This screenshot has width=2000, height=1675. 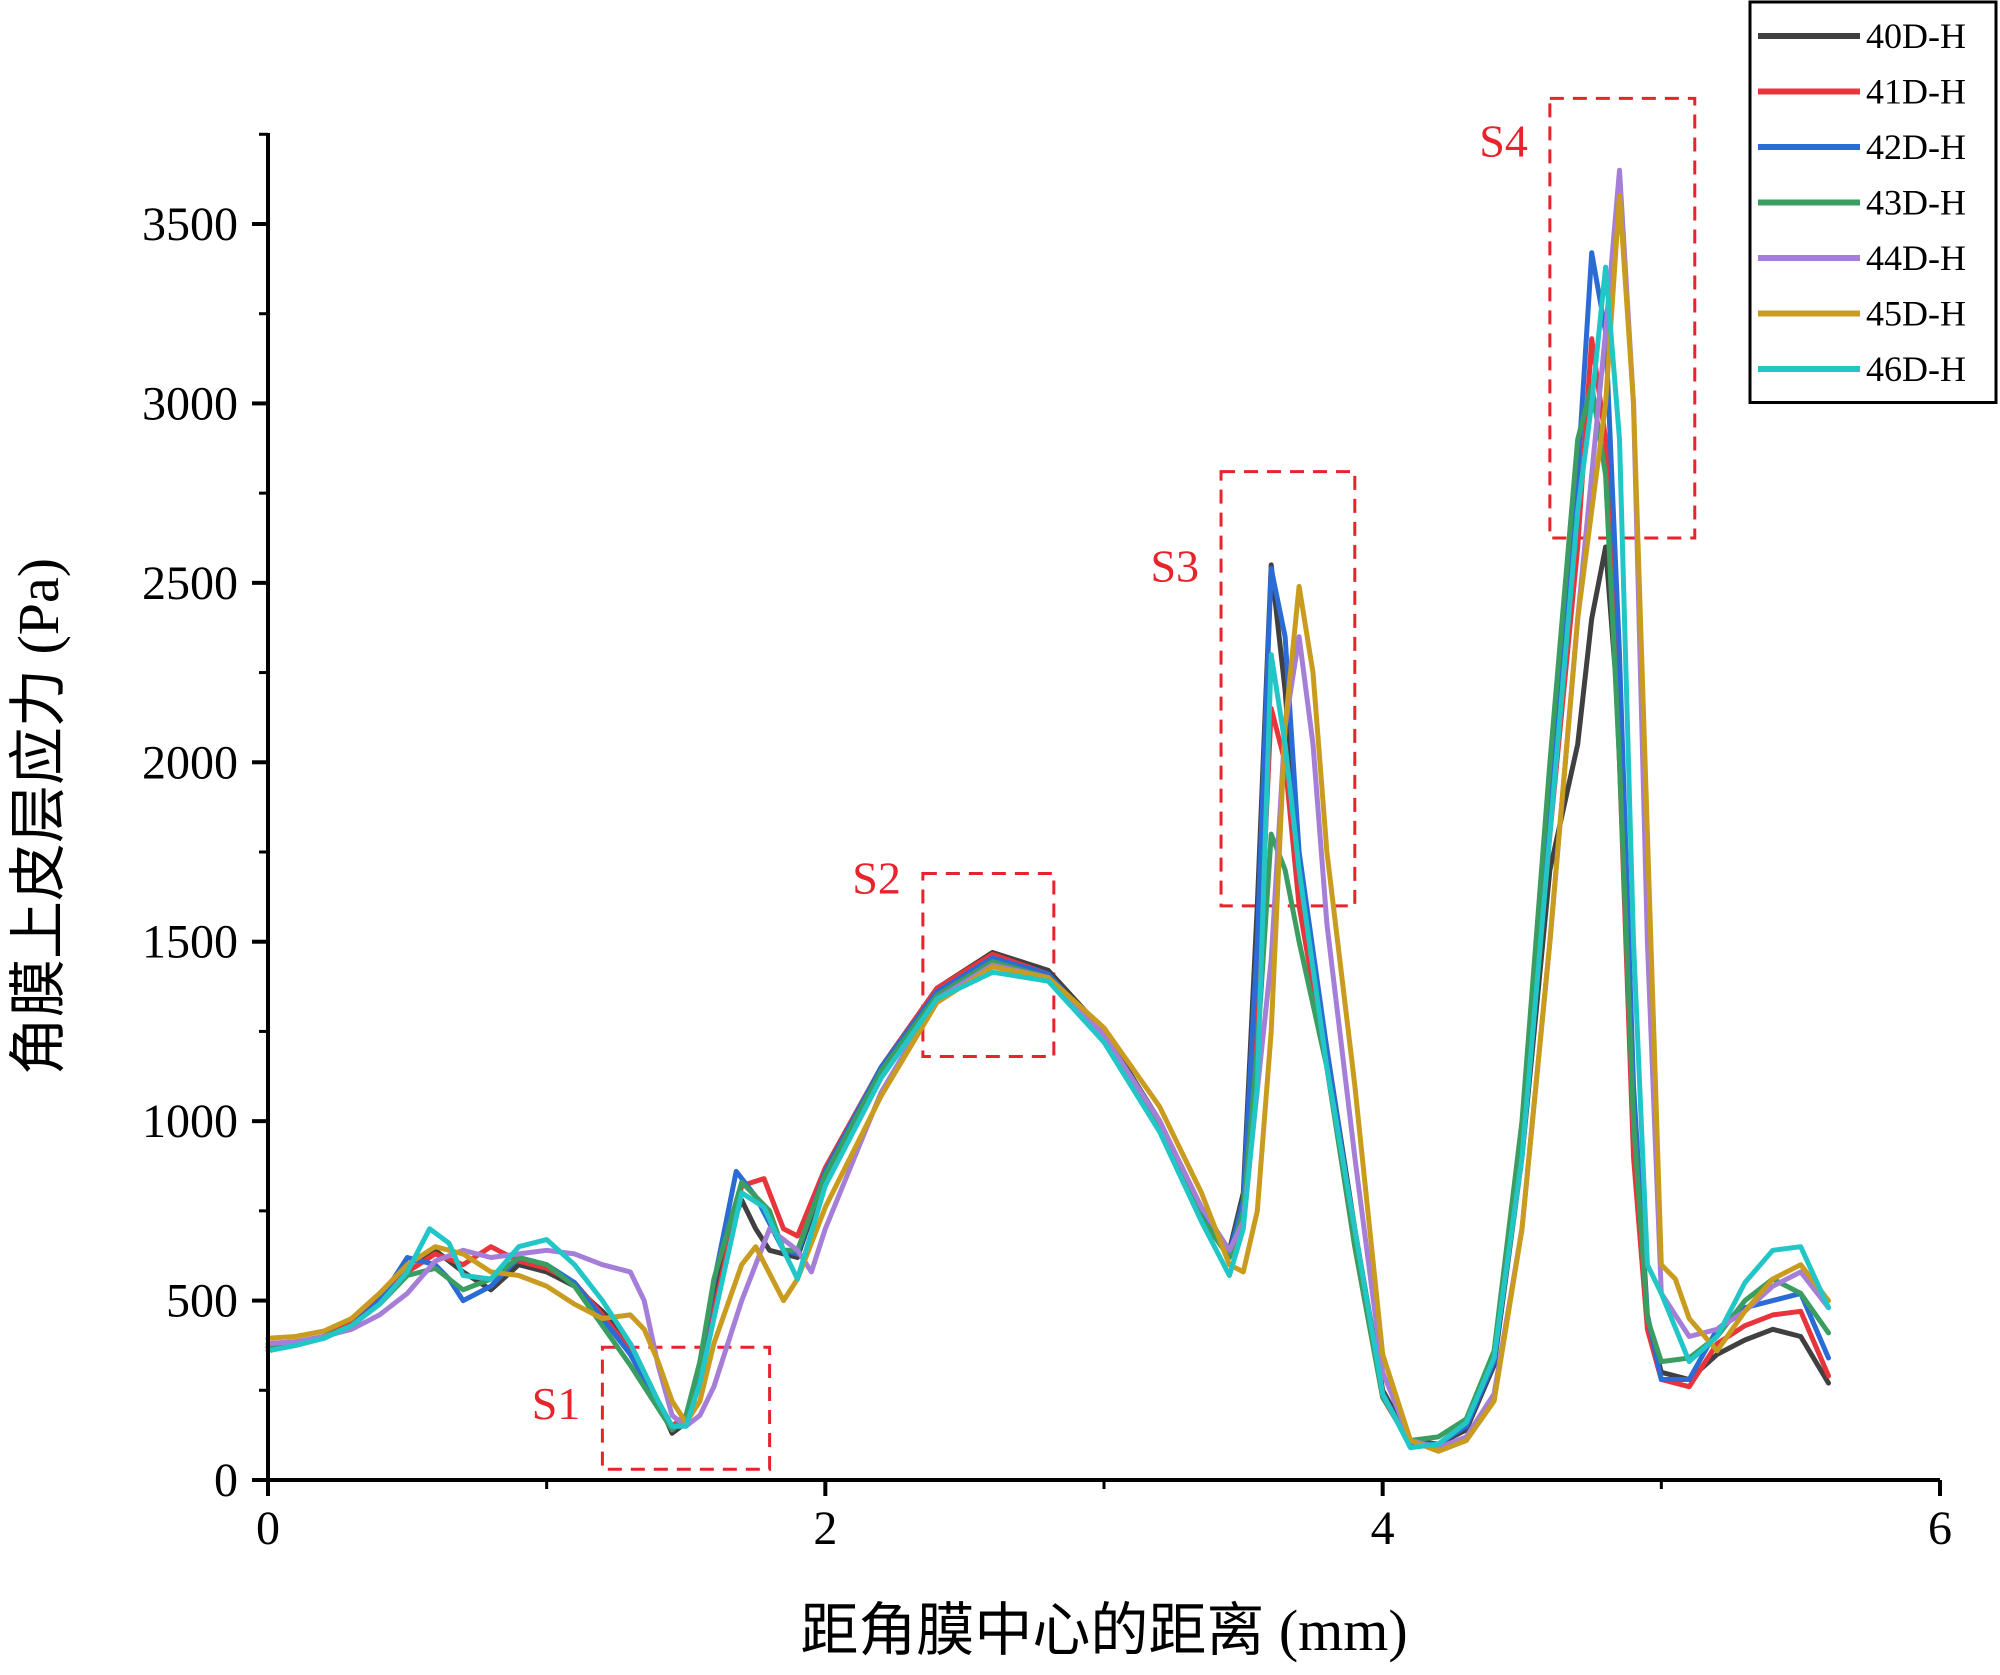 I want to click on annotation-label-s1: S1, so click(x=556, y=1403).